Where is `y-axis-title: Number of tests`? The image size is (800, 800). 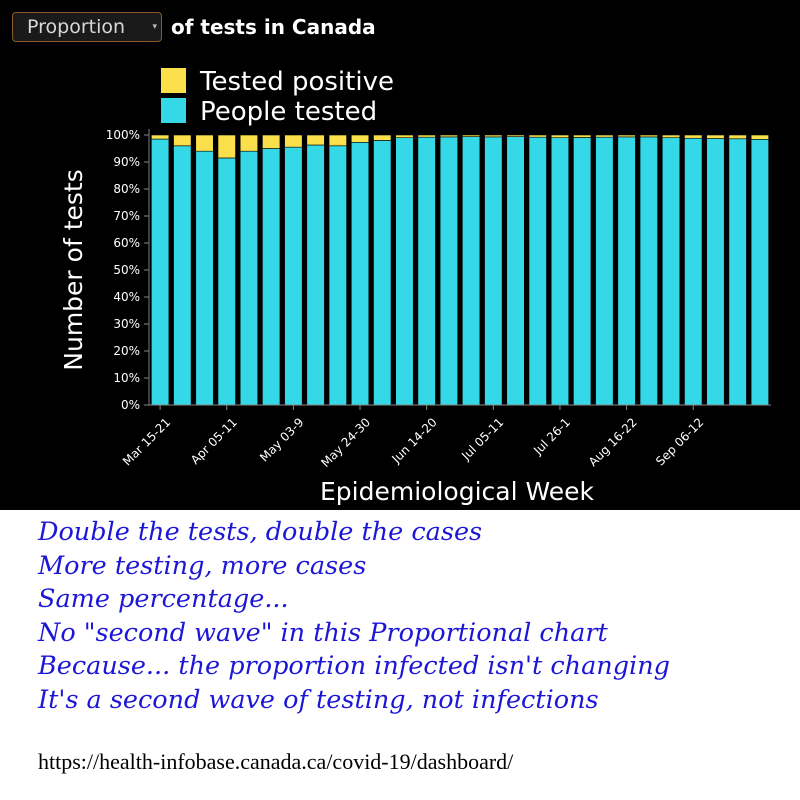 y-axis-title: Number of tests is located at coordinates (73, 269).